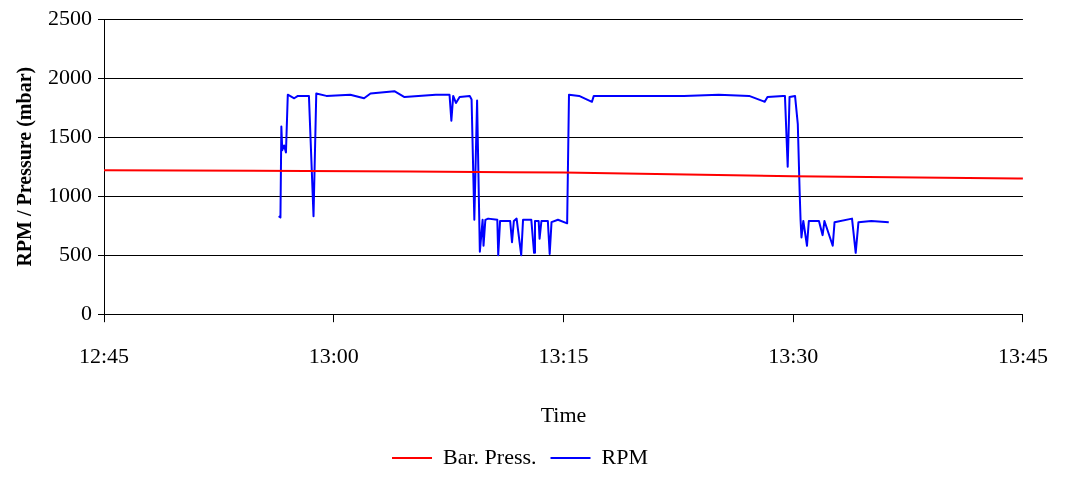 Image resolution: width=1070 pixels, height=489 pixels. What do you see at coordinates (25, 166) in the screenshot?
I see `y-axis-title: RPM / Pressure (mbar)` at bounding box center [25, 166].